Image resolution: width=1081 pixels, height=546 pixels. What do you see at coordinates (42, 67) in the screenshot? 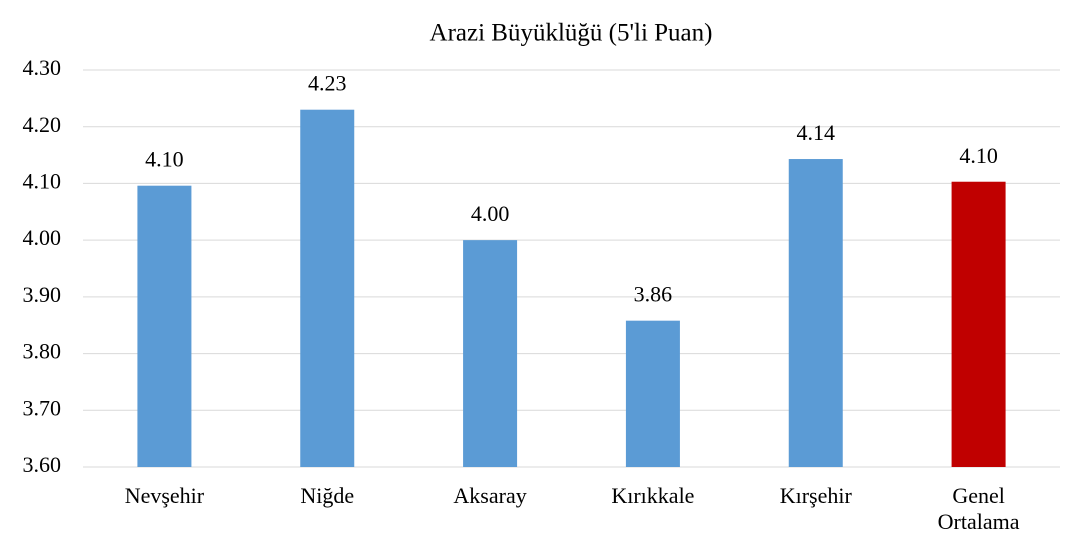
I see `y-tick-label: 4.30` at bounding box center [42, 67].